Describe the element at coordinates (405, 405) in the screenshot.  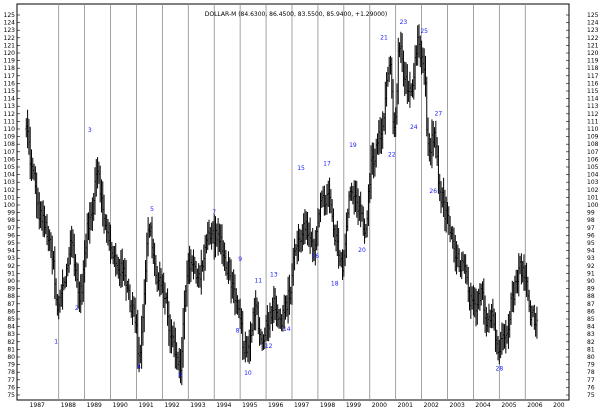
I see `x-tick-label: 2001` at that location.